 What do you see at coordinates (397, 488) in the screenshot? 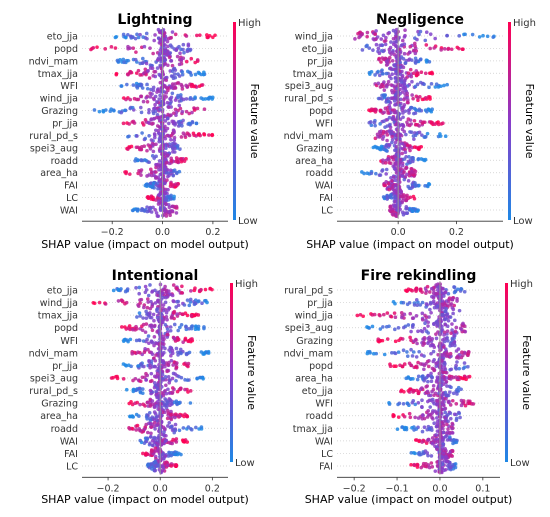
I see `x-tick-label: −0.1` at bounding box center [397, 488].